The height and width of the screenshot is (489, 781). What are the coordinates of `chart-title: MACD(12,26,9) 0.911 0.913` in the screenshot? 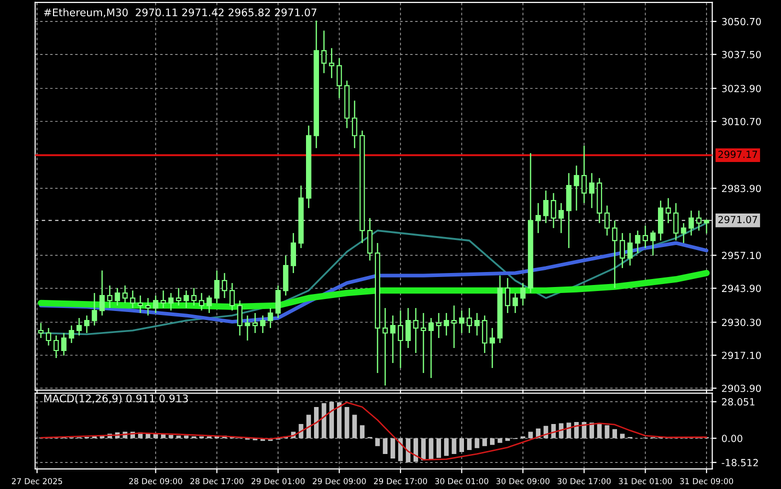 It's located at (116, 399).